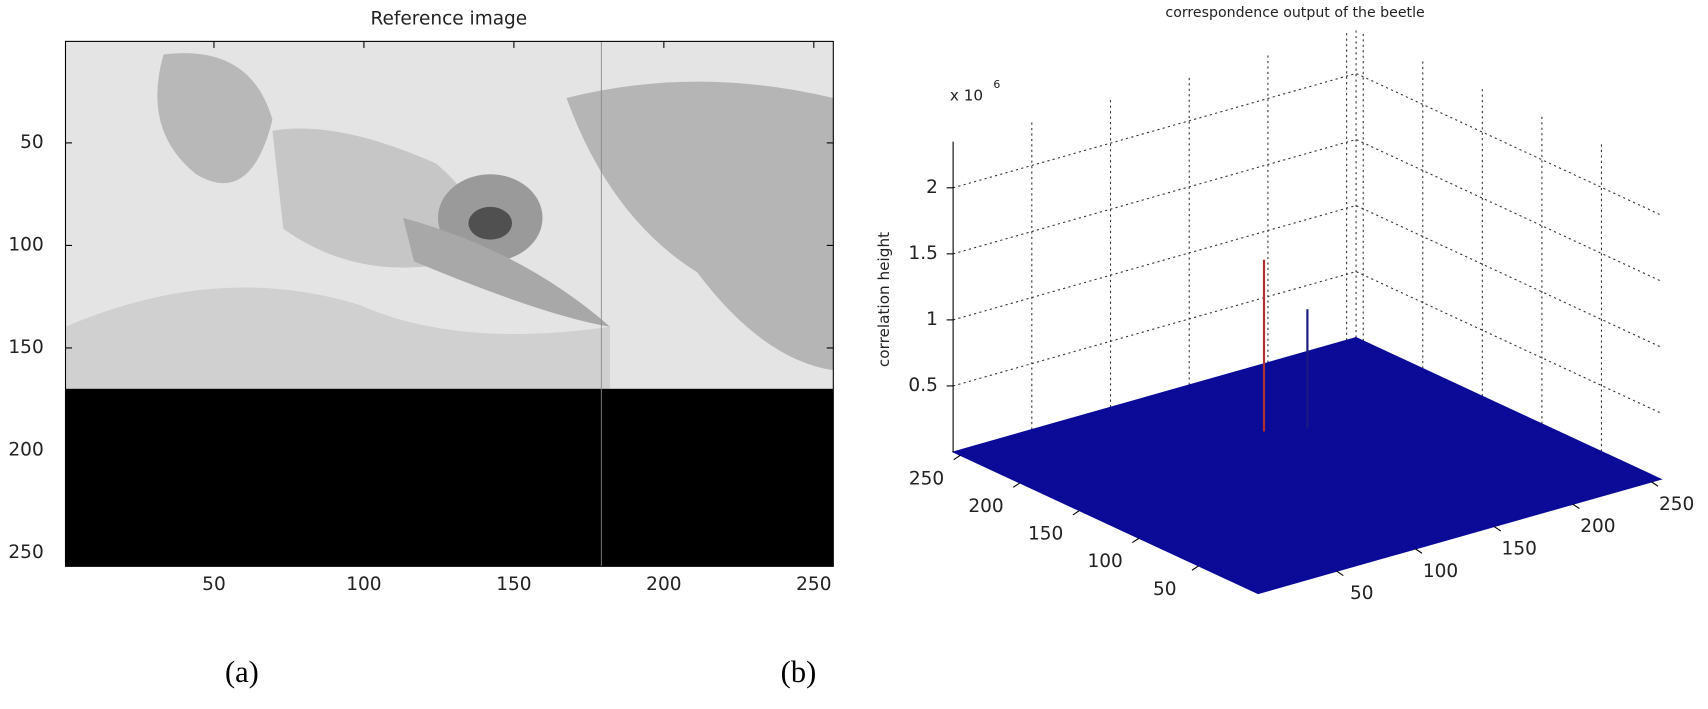 Image resolution: width=1708 pixels, height=709 pixels. Describe the element at coordinates (932, 319) in the screenshot. I see `z-tick-label: 1` at that location.